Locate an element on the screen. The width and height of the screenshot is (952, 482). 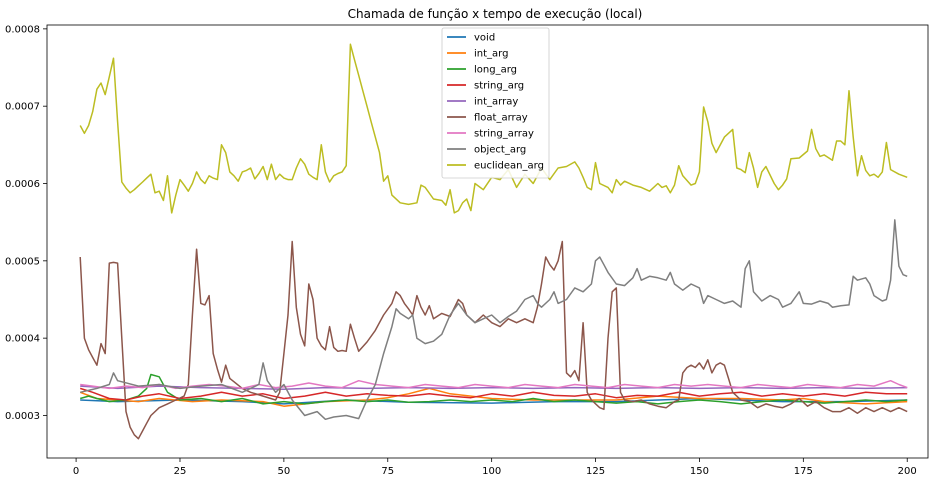
legend-box is located at coordinates (495, 103).